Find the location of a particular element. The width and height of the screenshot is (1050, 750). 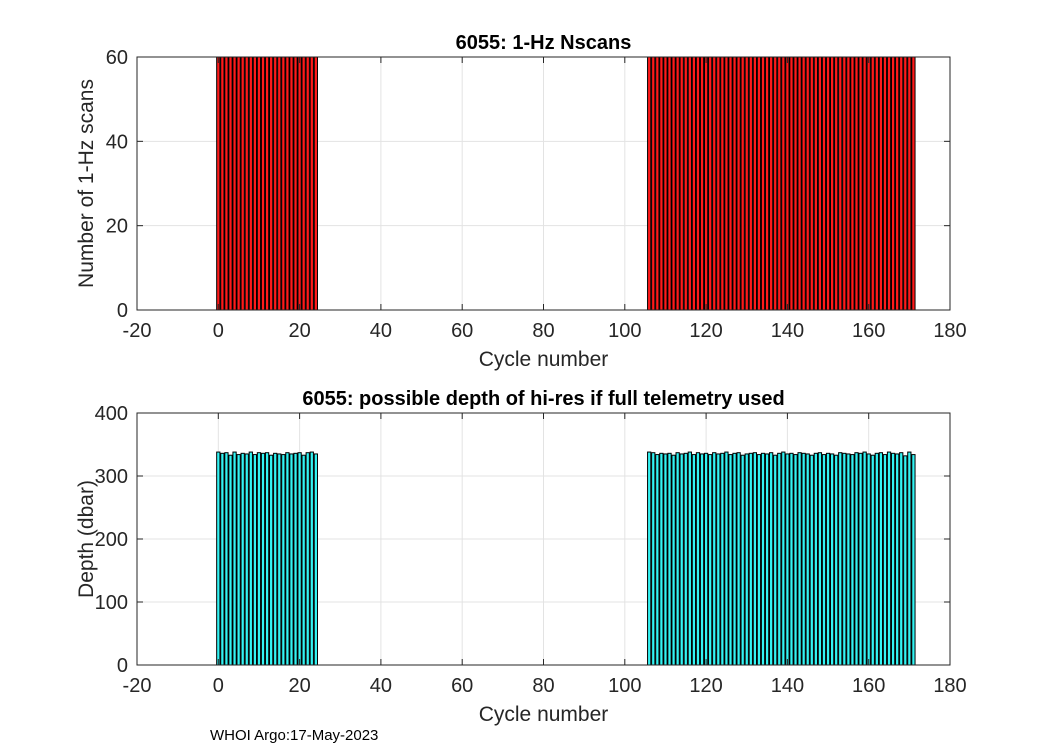

y-tick-label: 60 is located at coordinates (117, 58).